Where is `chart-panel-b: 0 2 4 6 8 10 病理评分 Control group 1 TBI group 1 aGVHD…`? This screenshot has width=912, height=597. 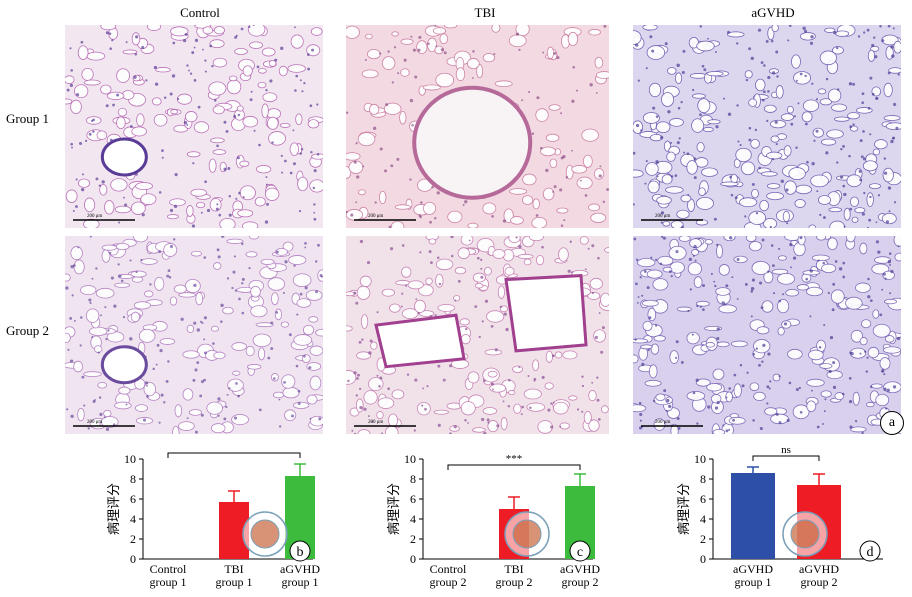
chart-panel-b: 0 2 4 6 8 10 病理评分 Control group 1 TBI group 1 aGVHD… is located at coordinates (210, 519).